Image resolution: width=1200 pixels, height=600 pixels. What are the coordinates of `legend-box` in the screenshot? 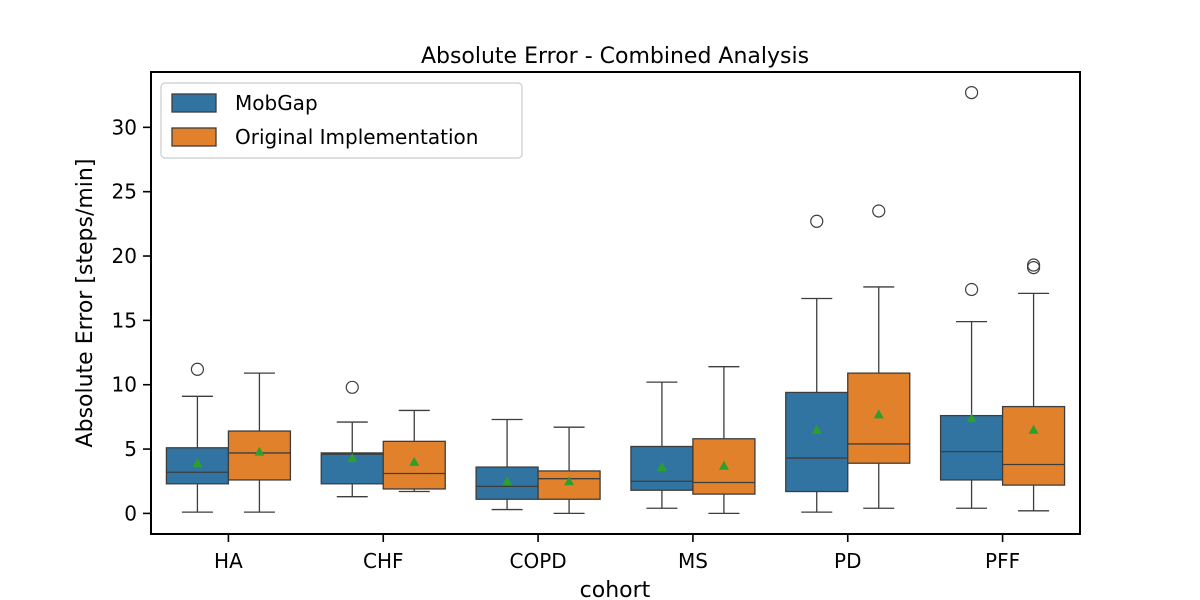 It's located at (341, 120).